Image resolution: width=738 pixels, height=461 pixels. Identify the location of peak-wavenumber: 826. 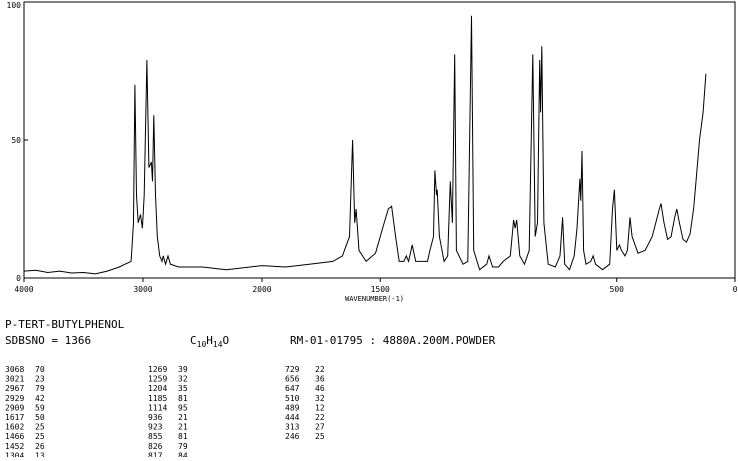
(155, 446).